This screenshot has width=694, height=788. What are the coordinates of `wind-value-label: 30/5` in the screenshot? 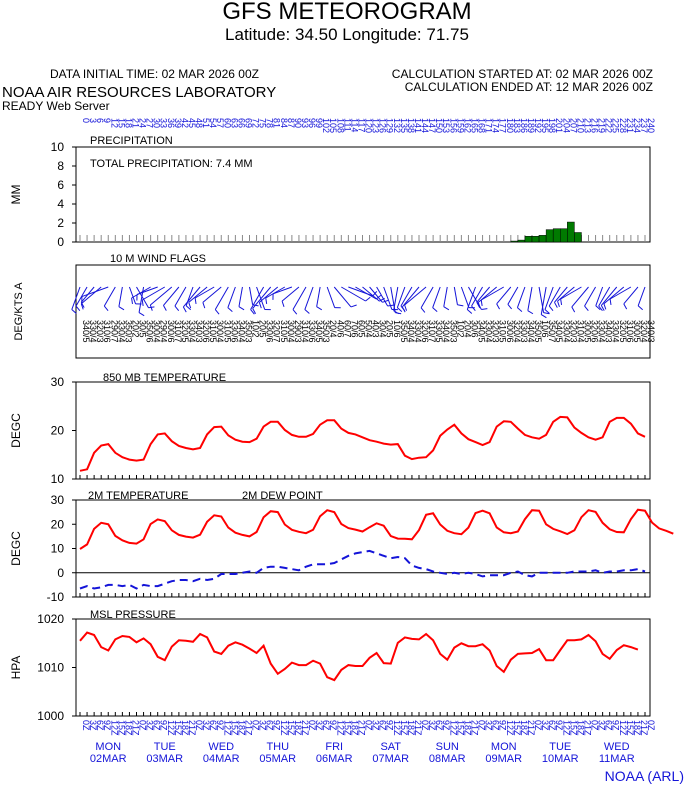 It's located at (143, 329).